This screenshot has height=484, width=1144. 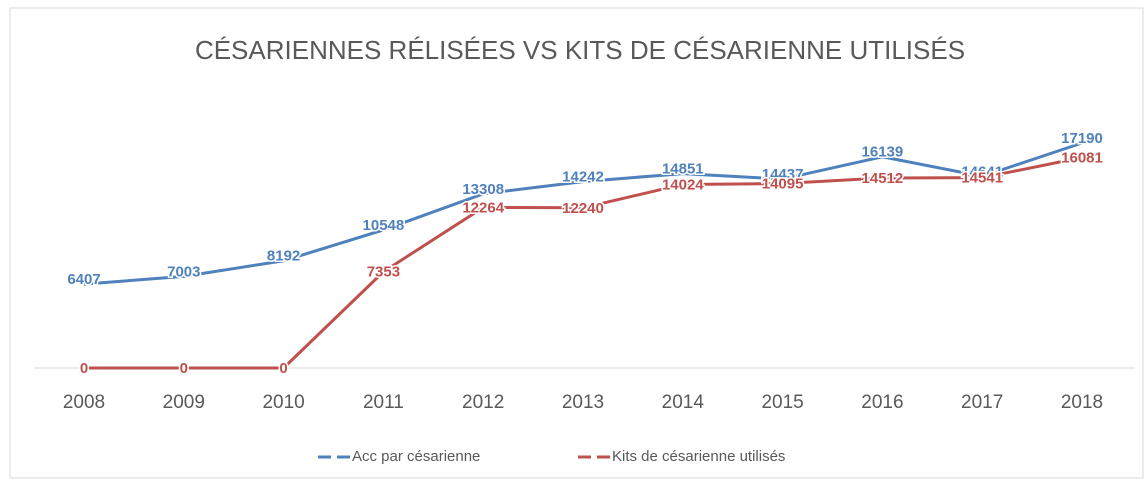 What do you see at coordinates (483, 402) in the screenshot?
I see `x-tick-label: 2012` at bounding box center [483, 402].